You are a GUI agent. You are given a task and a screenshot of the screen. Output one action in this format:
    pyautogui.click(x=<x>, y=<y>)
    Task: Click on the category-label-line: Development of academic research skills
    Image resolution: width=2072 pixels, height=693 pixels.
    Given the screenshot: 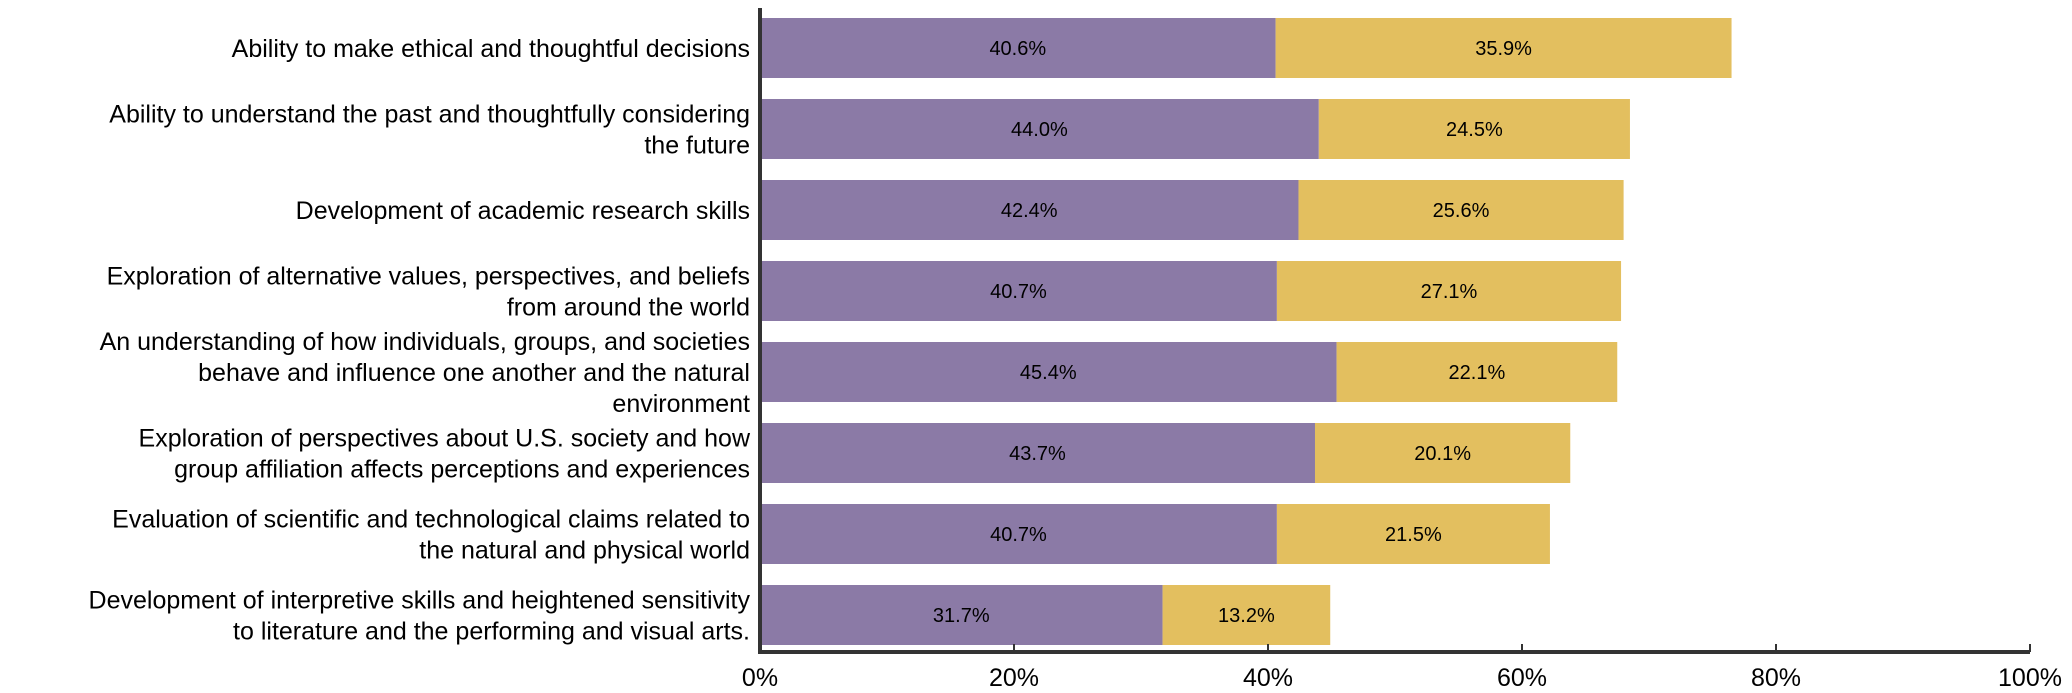 What is the action you would take?
    pyautogui.click(x=523, y=211)
    